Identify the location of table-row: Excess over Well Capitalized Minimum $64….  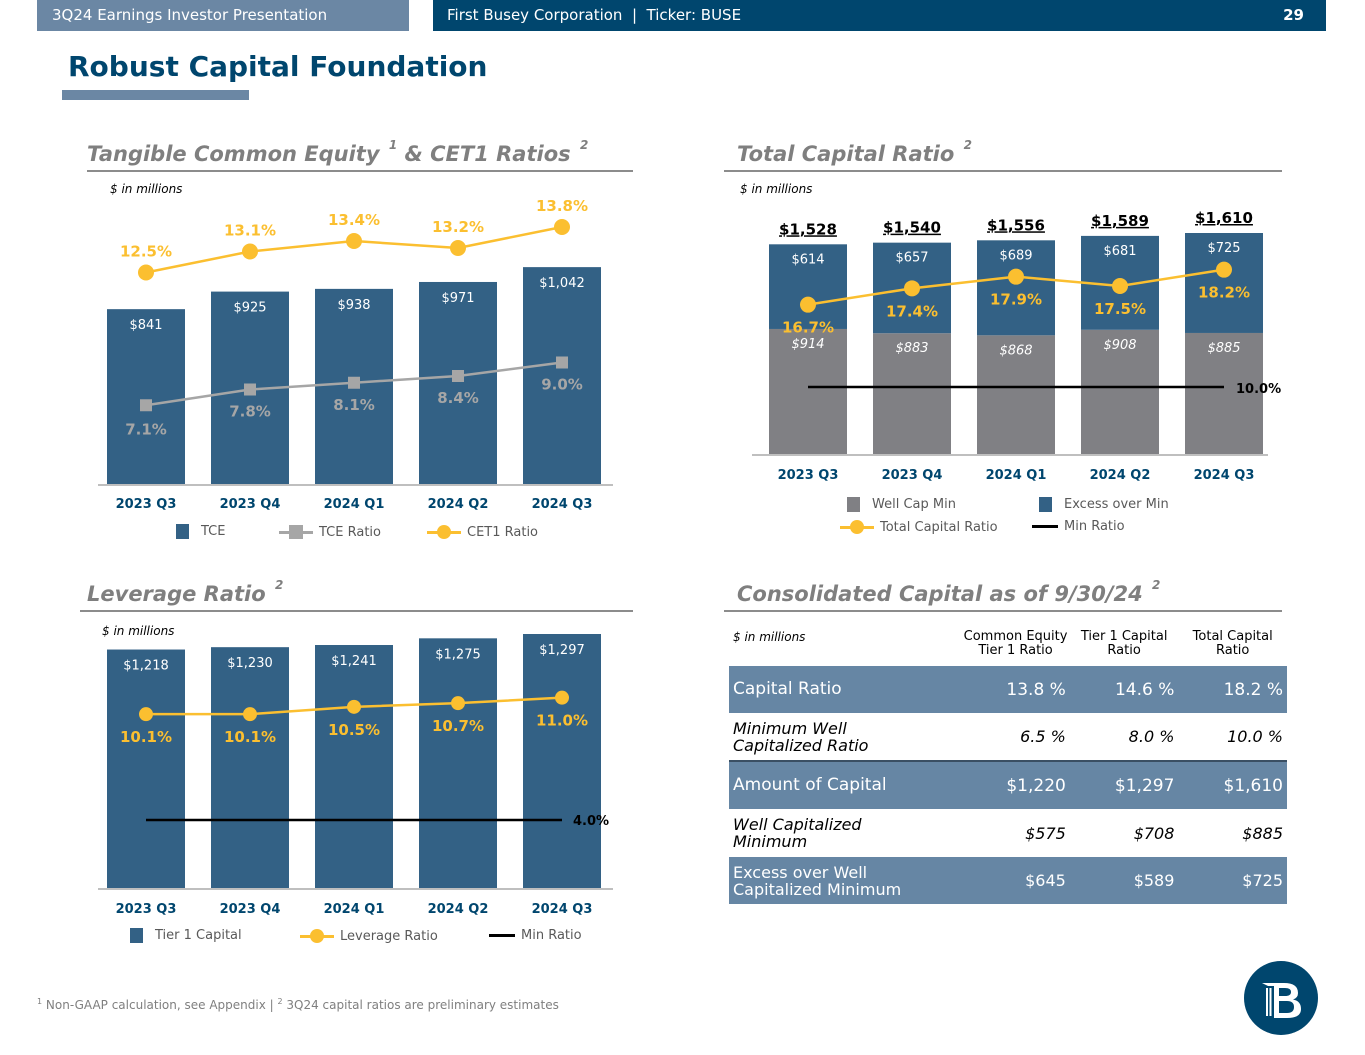
(1008, 880).